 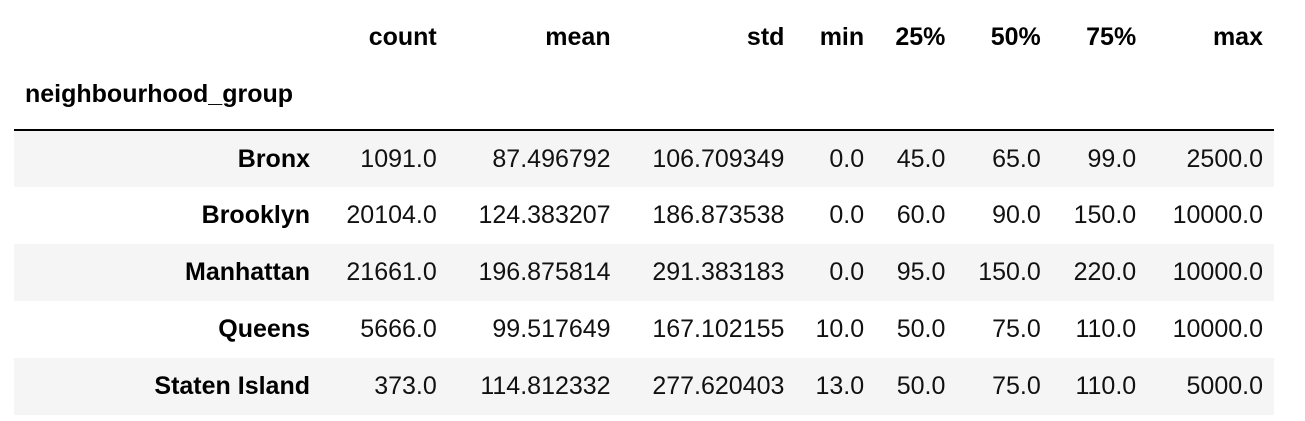 What do you see at coordinates (247, 272) in the screenshot?
I see `row-label: Manhattan` at bounding box center [247, 272].